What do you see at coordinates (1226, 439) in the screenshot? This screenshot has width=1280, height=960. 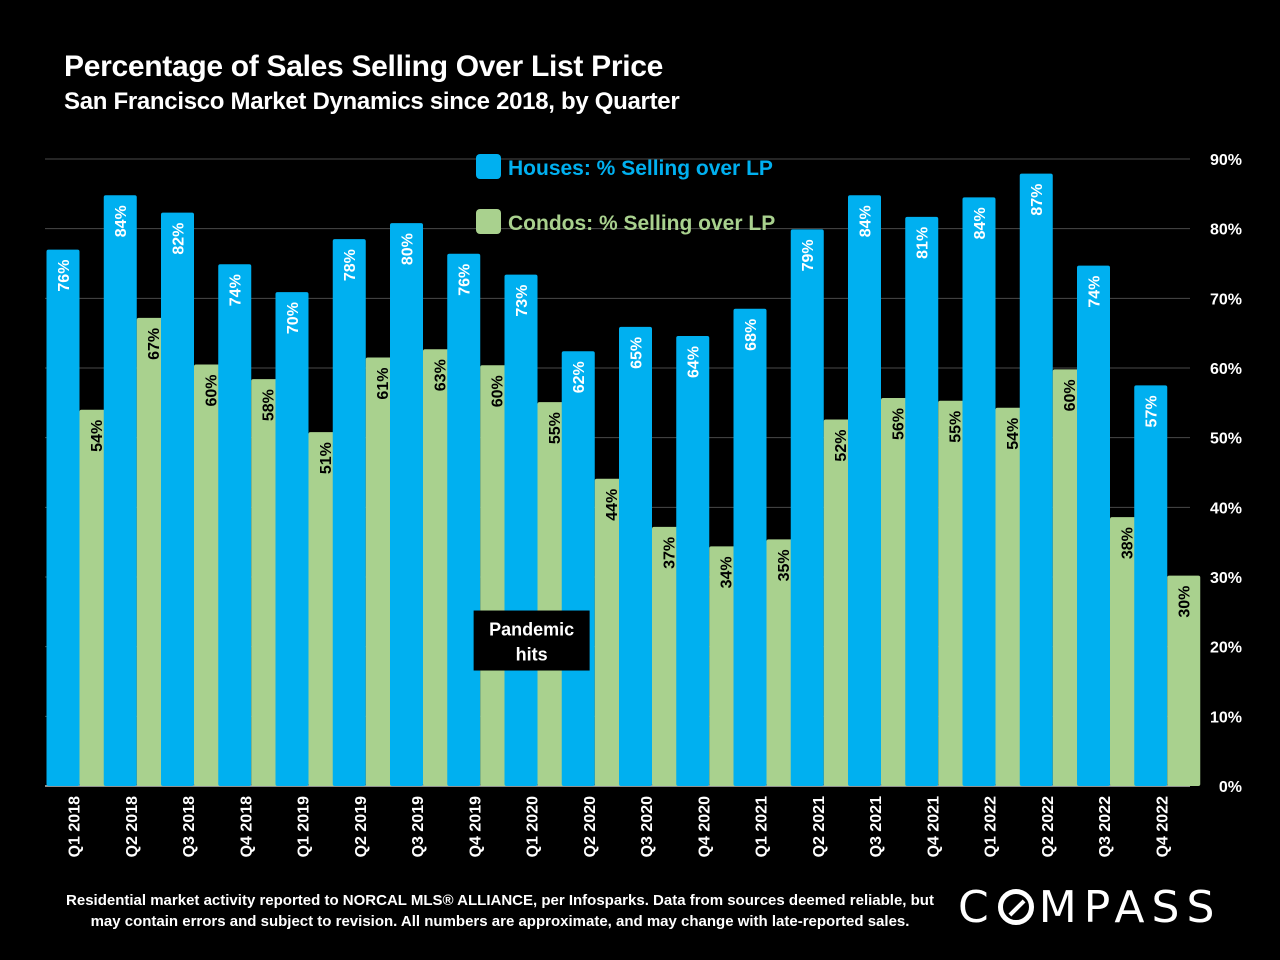 I see `y-tick-label: 50%` at bounding box center [1226, 439].